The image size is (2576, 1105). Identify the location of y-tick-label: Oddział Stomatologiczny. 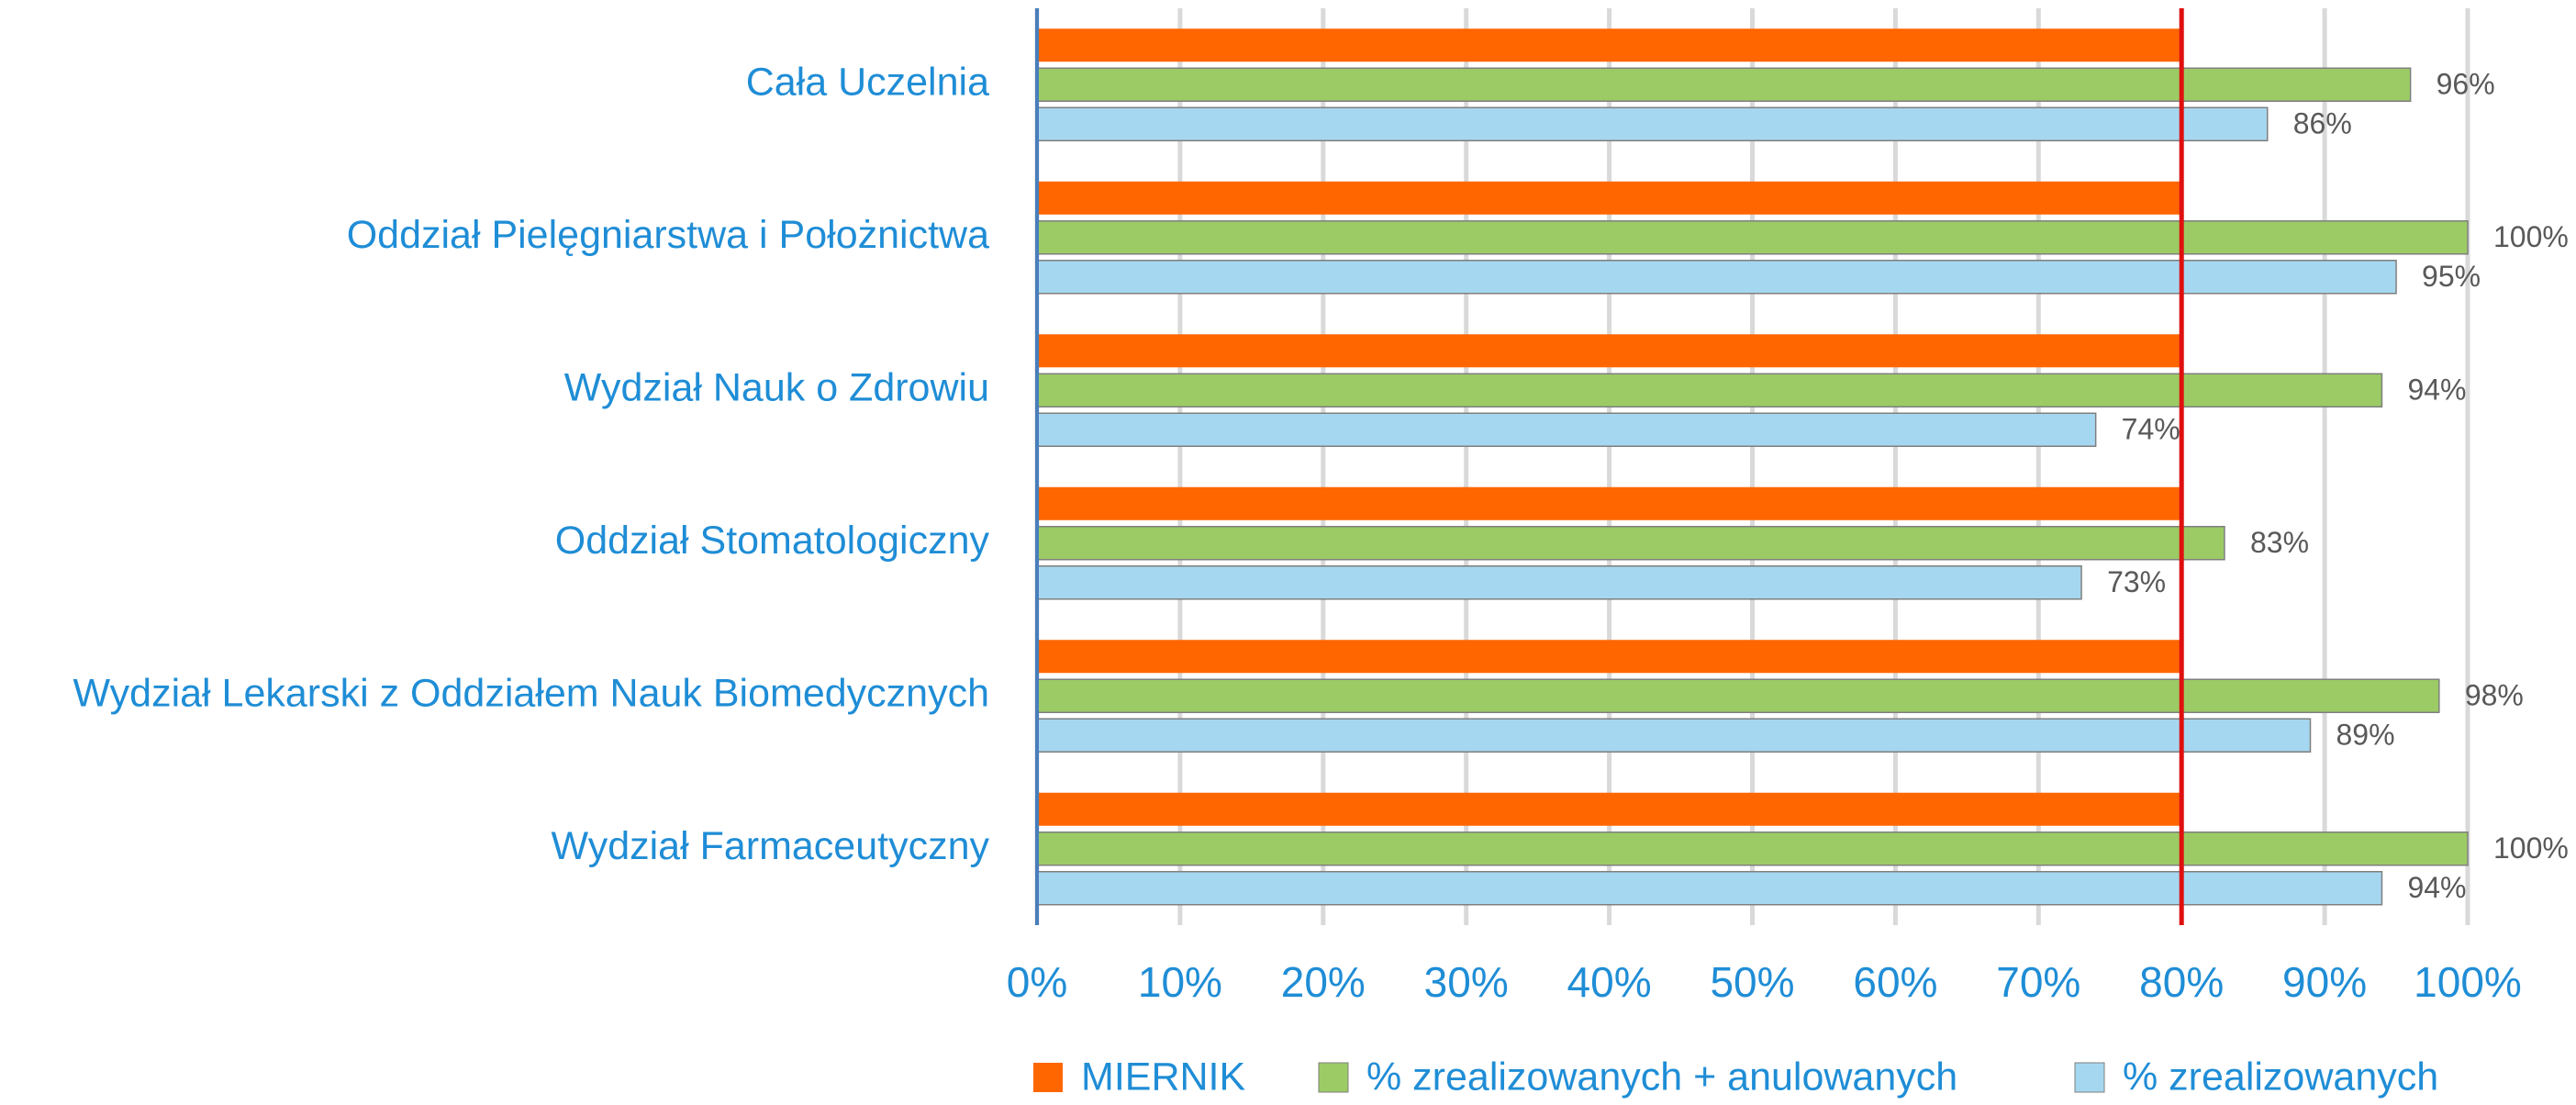
(772, 541).